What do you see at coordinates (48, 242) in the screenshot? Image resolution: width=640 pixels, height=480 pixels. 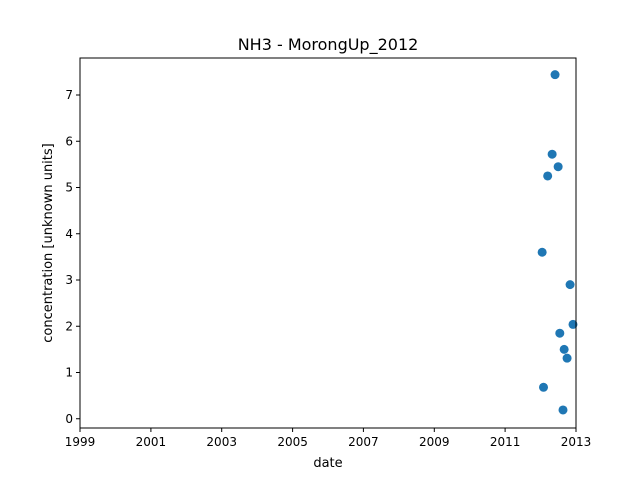 I see `y-axis-label: concentration [unknown units]` at bounding box center [48, 242].